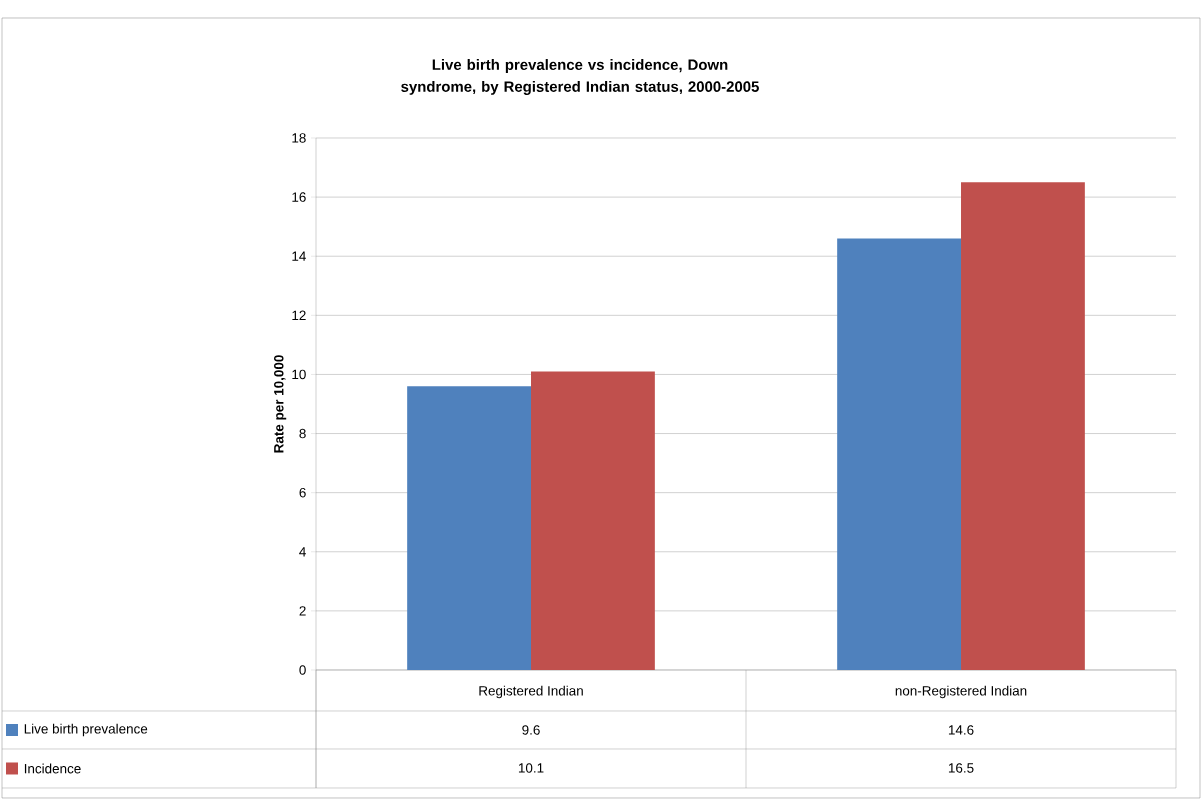 The image size is (1204, 799). Describe the element at coordinates (302, 492) in the screenshot. I see `y-tick-label: 6` at that location.